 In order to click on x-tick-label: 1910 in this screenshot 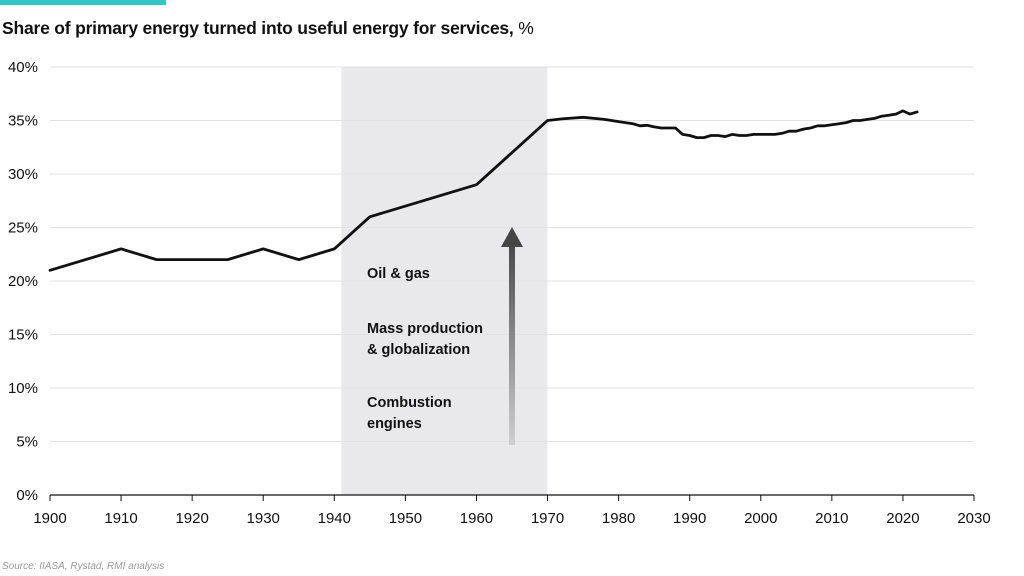, I will do `click(120, 518)`.